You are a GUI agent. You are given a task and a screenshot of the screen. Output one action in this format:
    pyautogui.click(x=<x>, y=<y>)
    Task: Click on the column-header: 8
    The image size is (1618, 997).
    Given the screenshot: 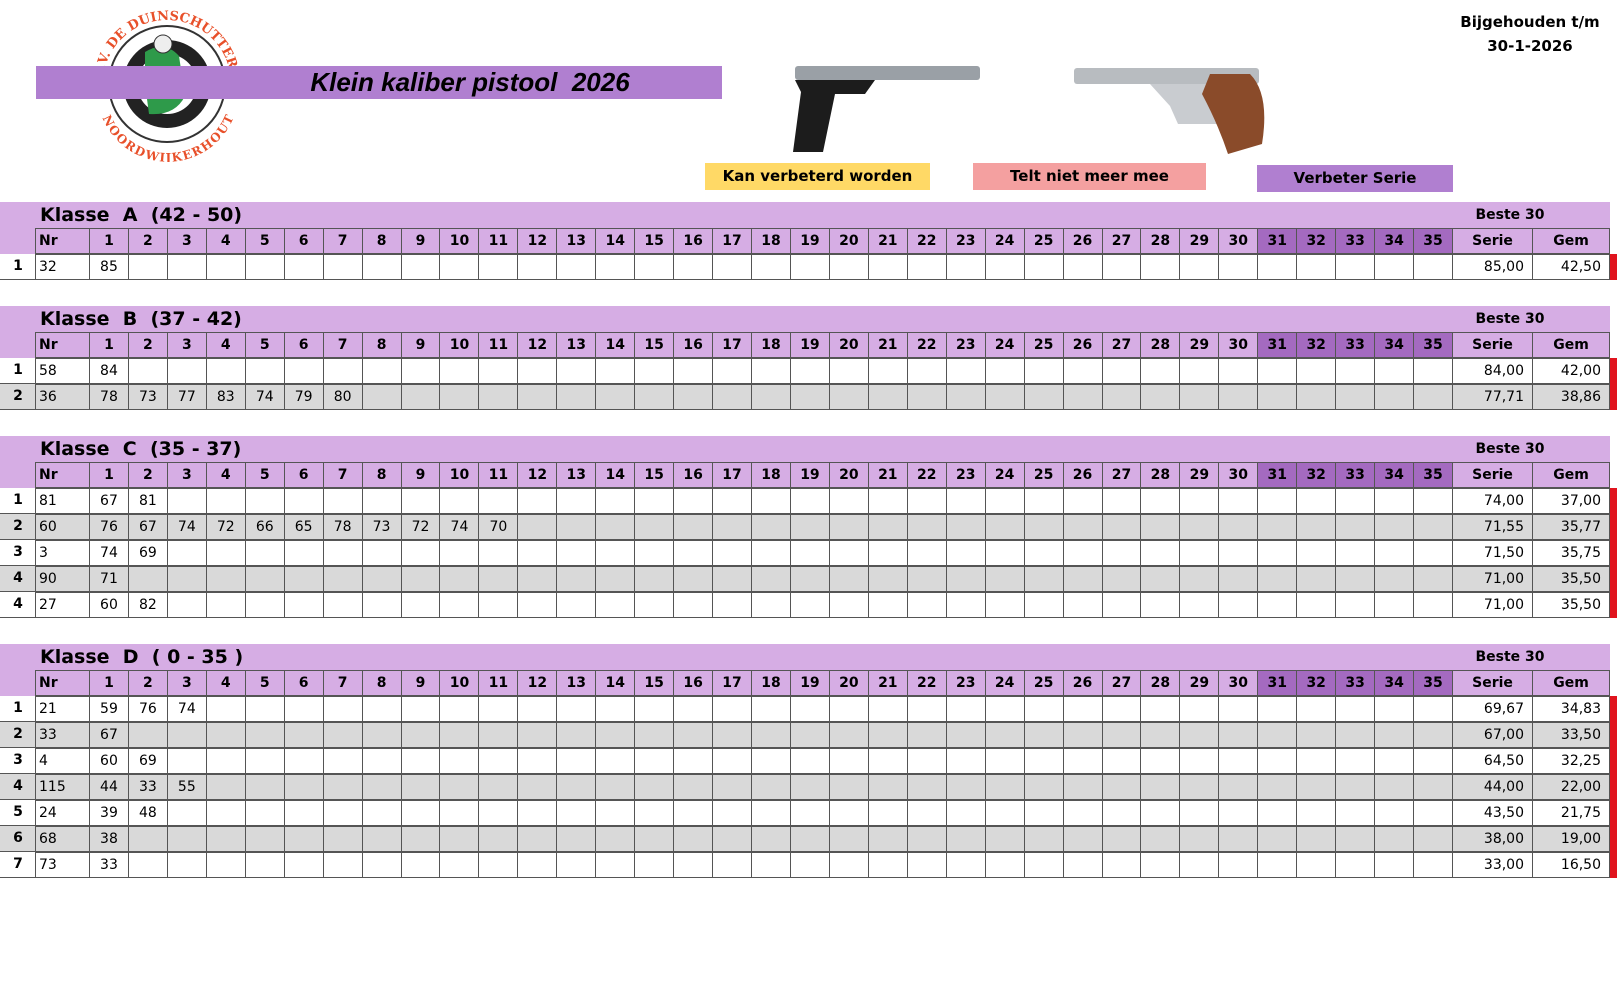 What is the action you would take?
    pyautogui.click(x=381, y=475)
    